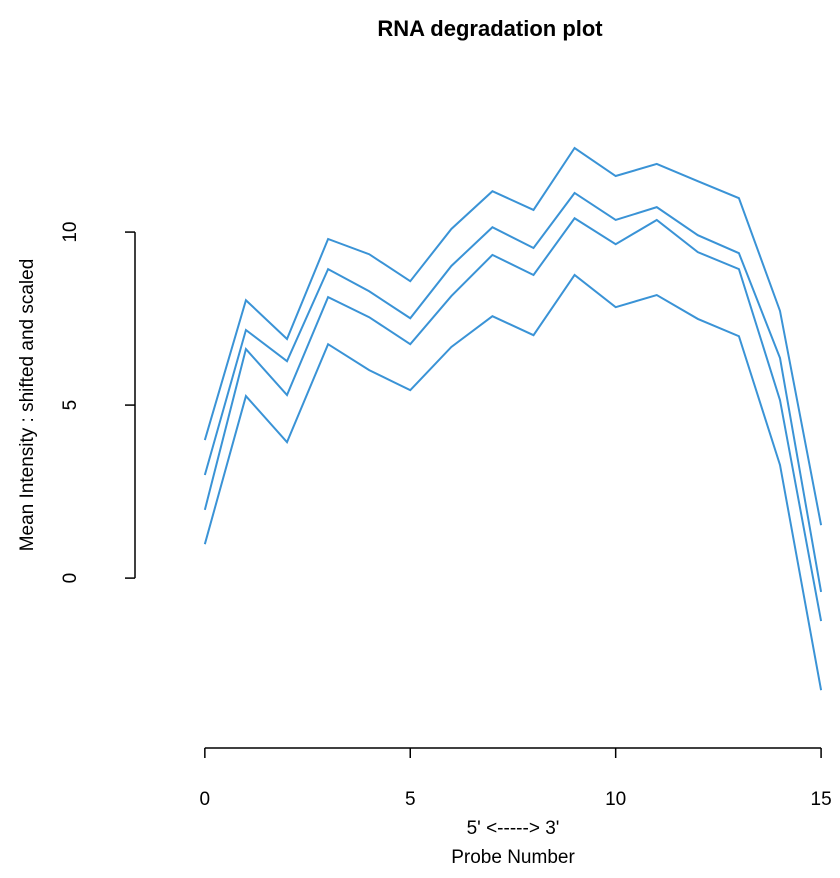 This screenshot has height=878, width=840. What do you see at coordinates (821, 799) in the screenshot?
I see `x-tick-label: 15` at bounding box center [821, 799].